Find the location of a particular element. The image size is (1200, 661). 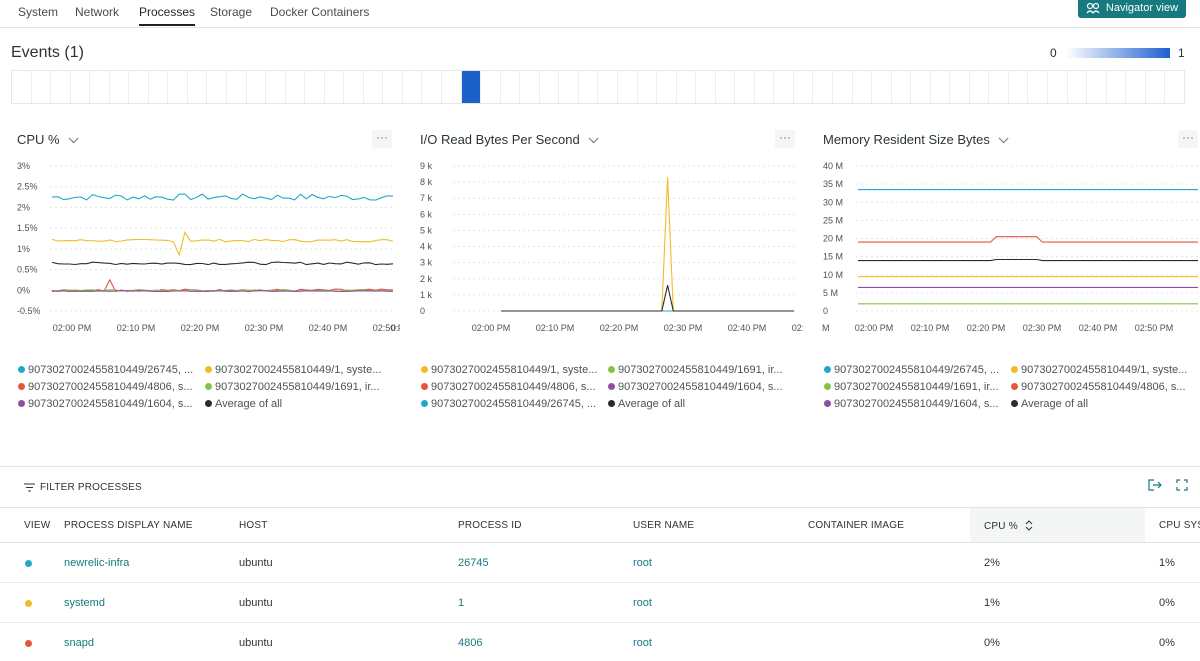

col-view: VIEW is located at coordinates (37, 525).